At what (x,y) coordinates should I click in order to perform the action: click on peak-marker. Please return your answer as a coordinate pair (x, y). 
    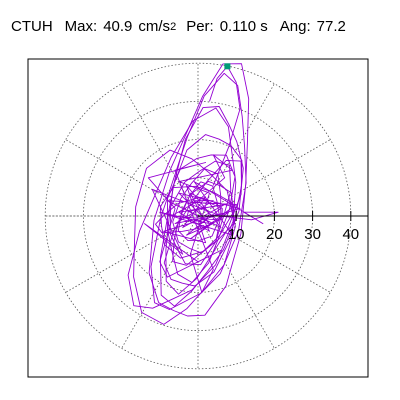
    Looking at the image, I should click on (227, 66).